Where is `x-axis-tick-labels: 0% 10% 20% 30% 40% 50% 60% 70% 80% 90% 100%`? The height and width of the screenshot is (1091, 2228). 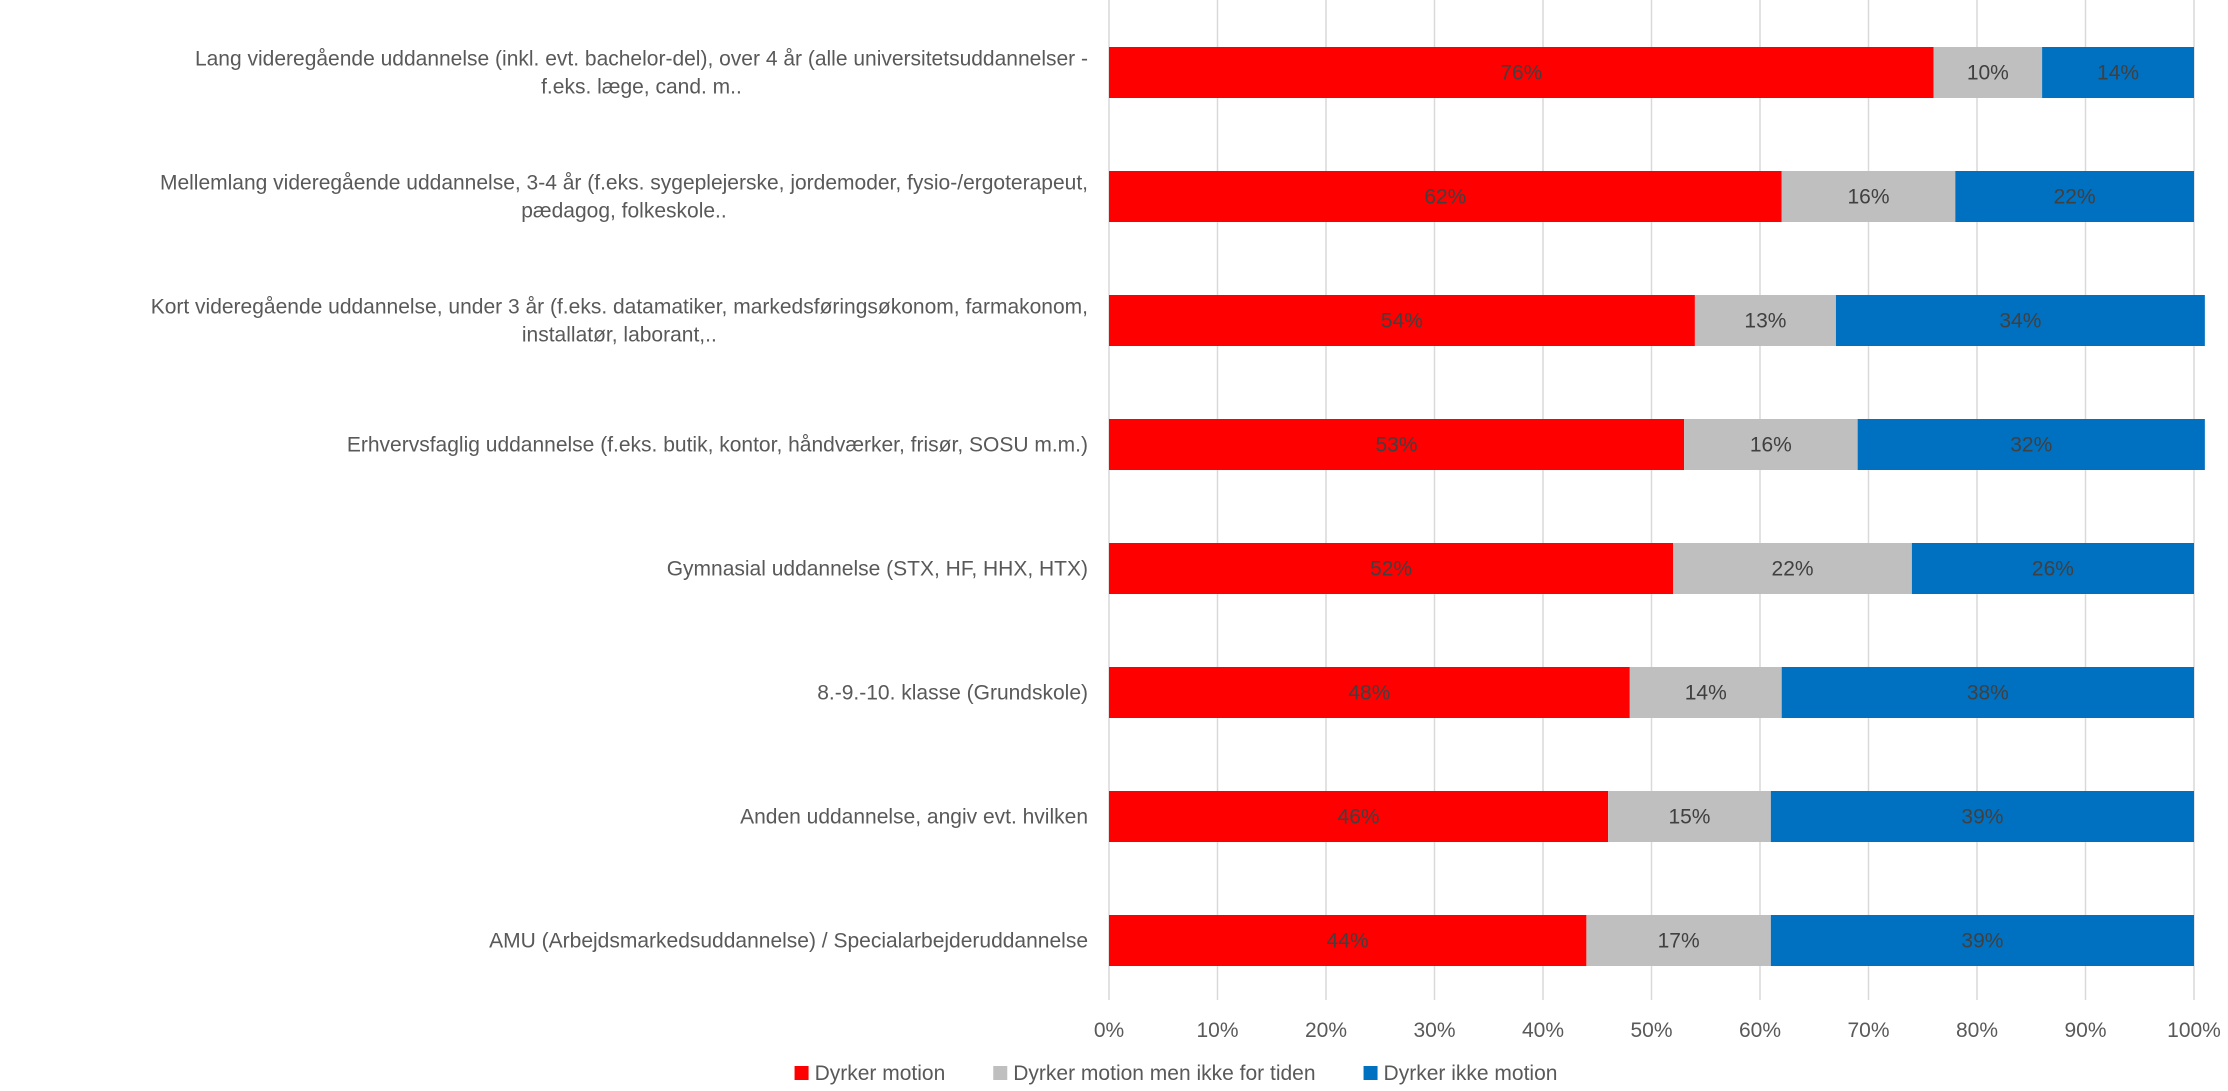
x-axis-tick-labels: 0% 10% 20% 30% 40% 50% 60% 70% 80% 90% 100% is located at coordinates (1657, 1030).